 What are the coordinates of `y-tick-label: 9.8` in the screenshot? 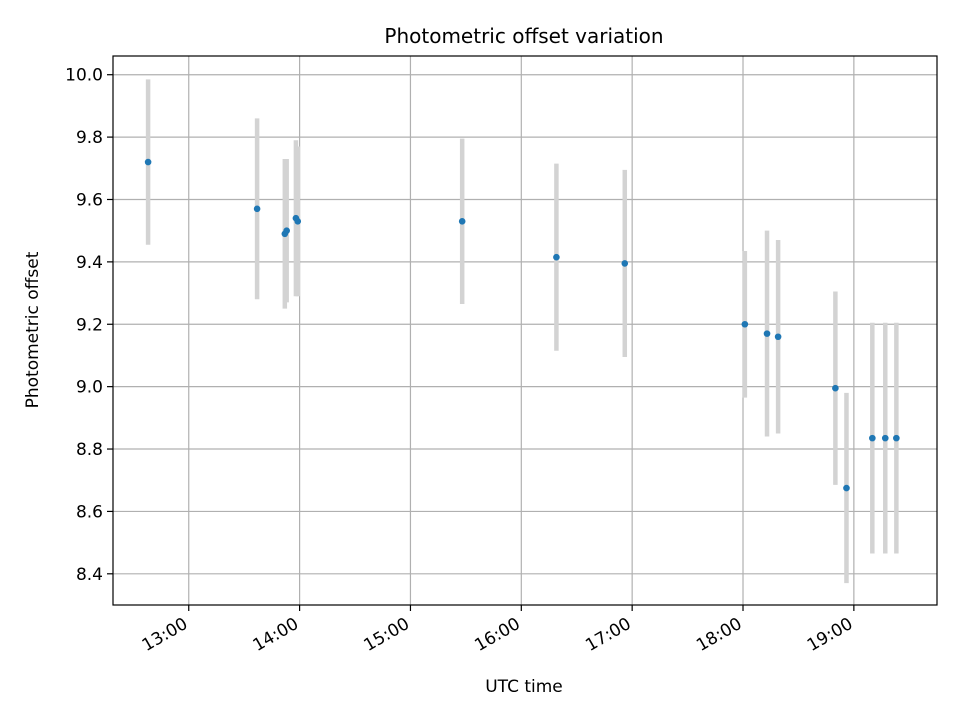 It's located at (89, 138).